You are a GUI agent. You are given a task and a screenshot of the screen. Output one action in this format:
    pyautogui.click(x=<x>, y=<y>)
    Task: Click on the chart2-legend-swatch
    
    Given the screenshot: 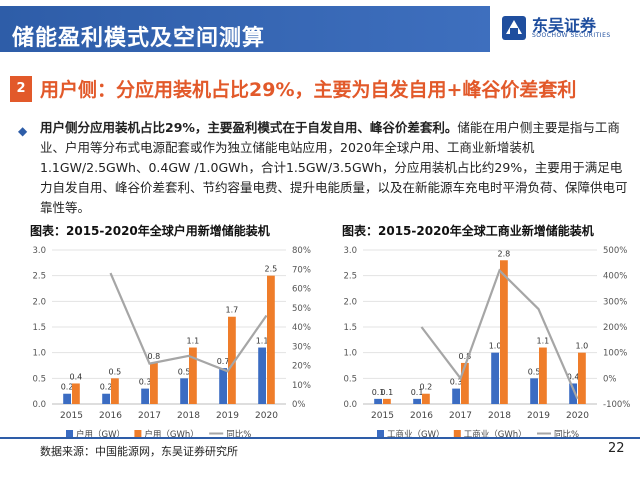 What is the action you would take?
    pyautogui.click(x=380, y=433)
    